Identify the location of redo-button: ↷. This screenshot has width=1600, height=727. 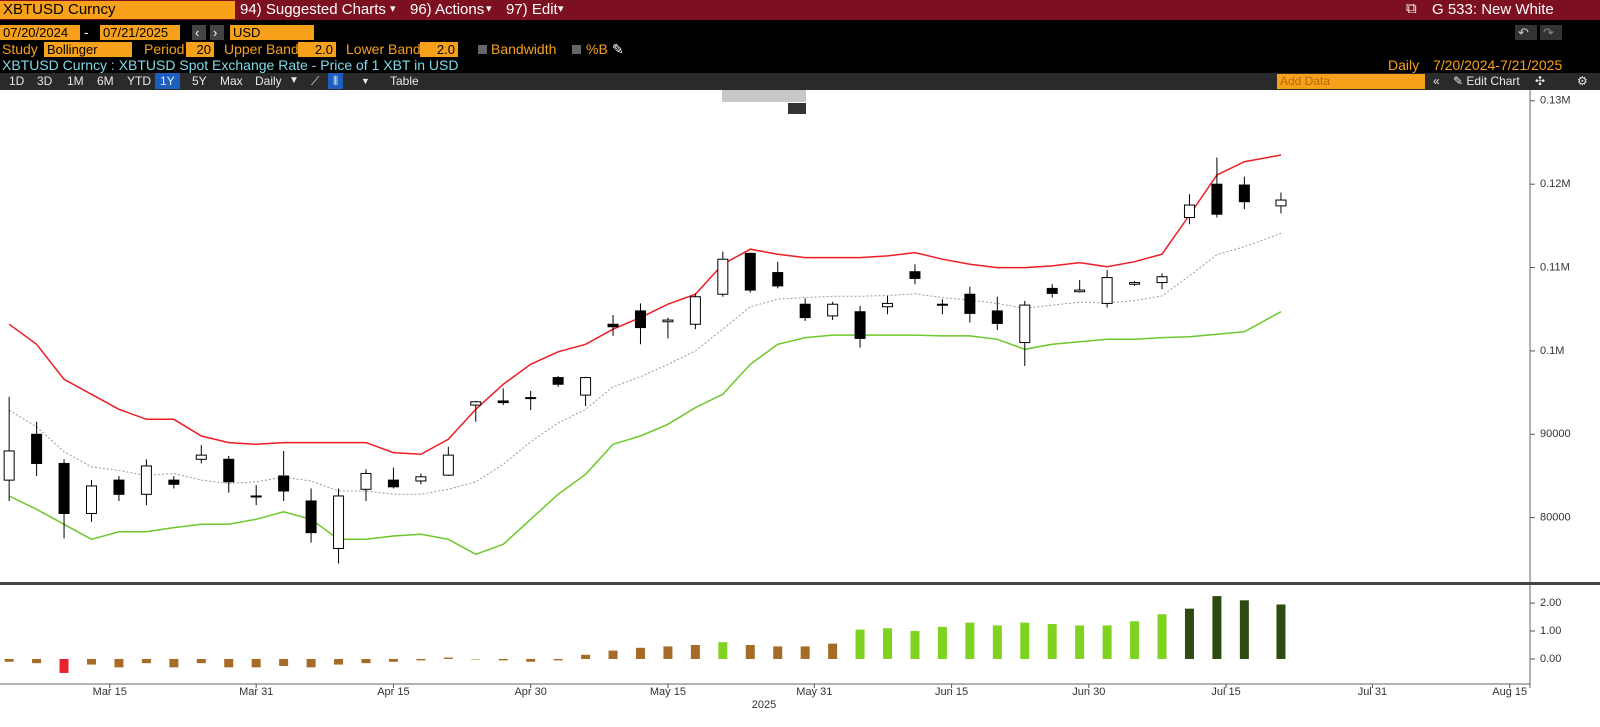
(1551, 32).